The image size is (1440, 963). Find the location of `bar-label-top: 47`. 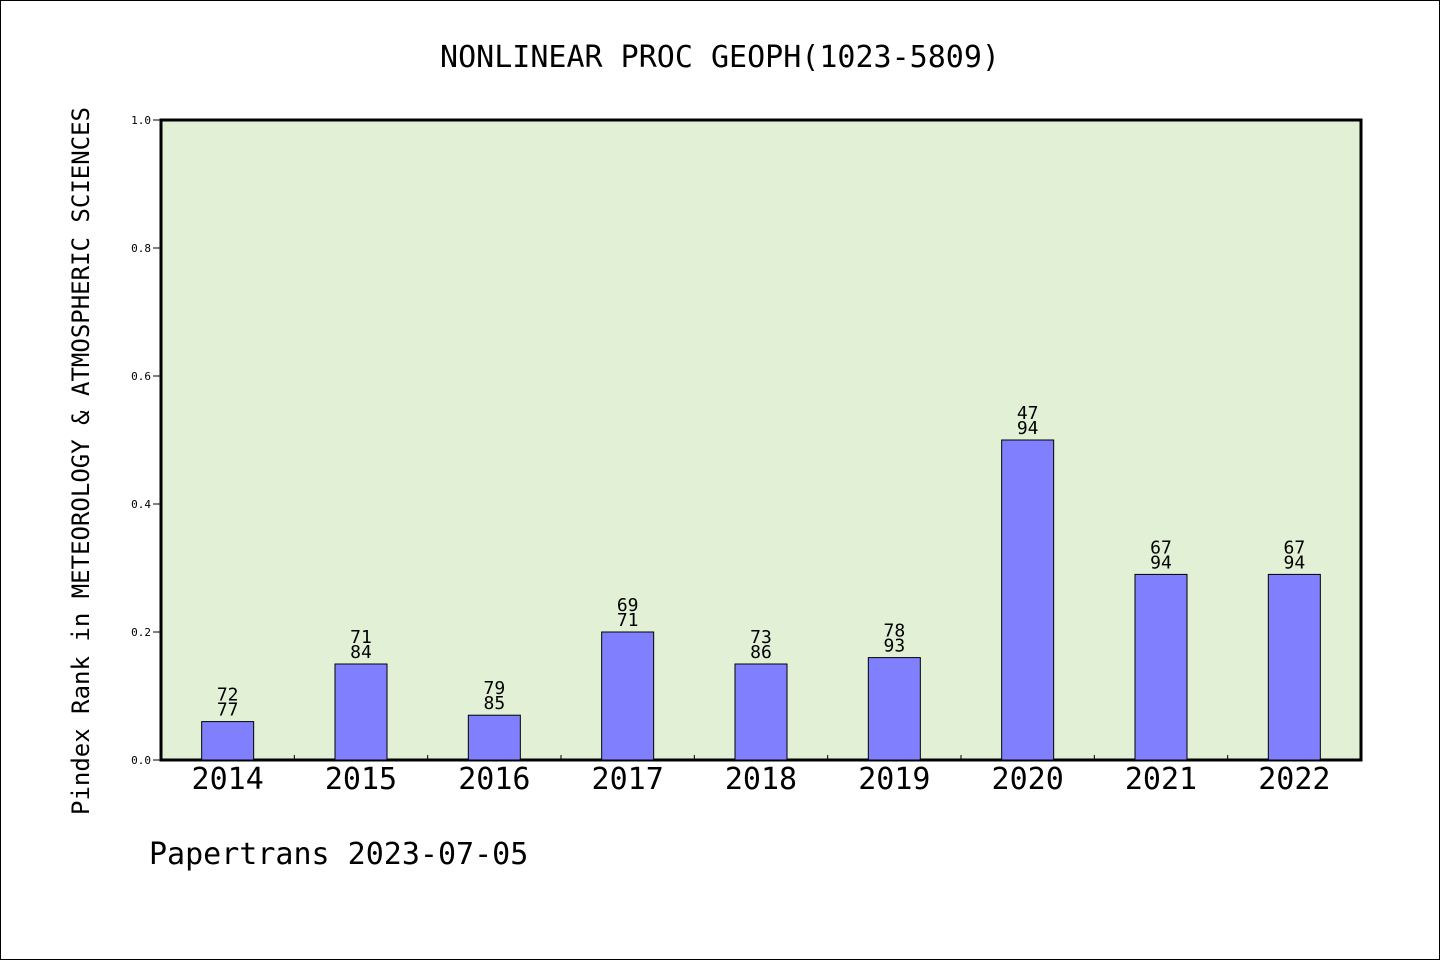

bar-label-top: 47 is located at coordinates (1028, 413).